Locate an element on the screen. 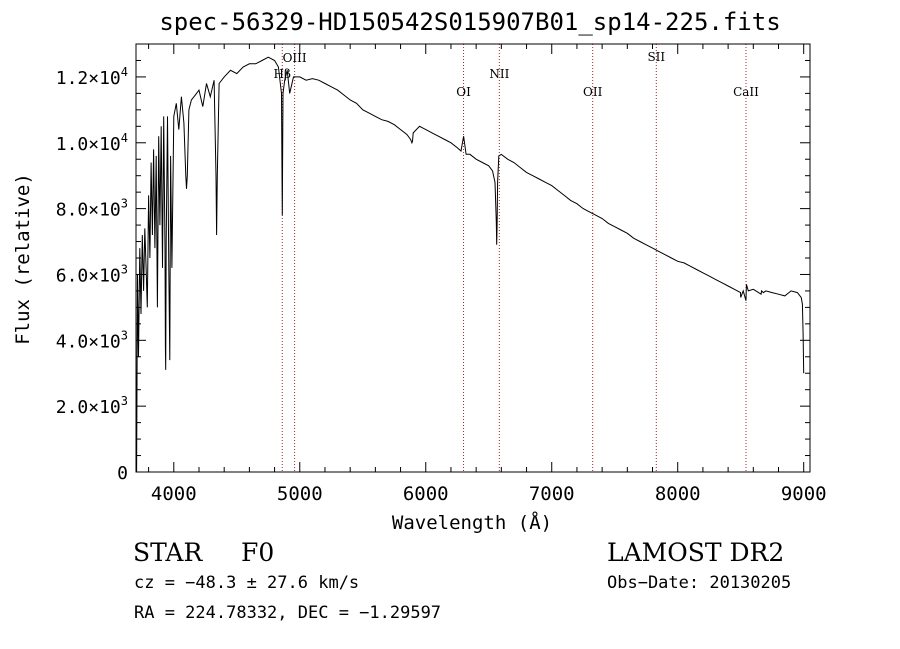  x-tick-label: 8000 is located at coordinates (678, 494).